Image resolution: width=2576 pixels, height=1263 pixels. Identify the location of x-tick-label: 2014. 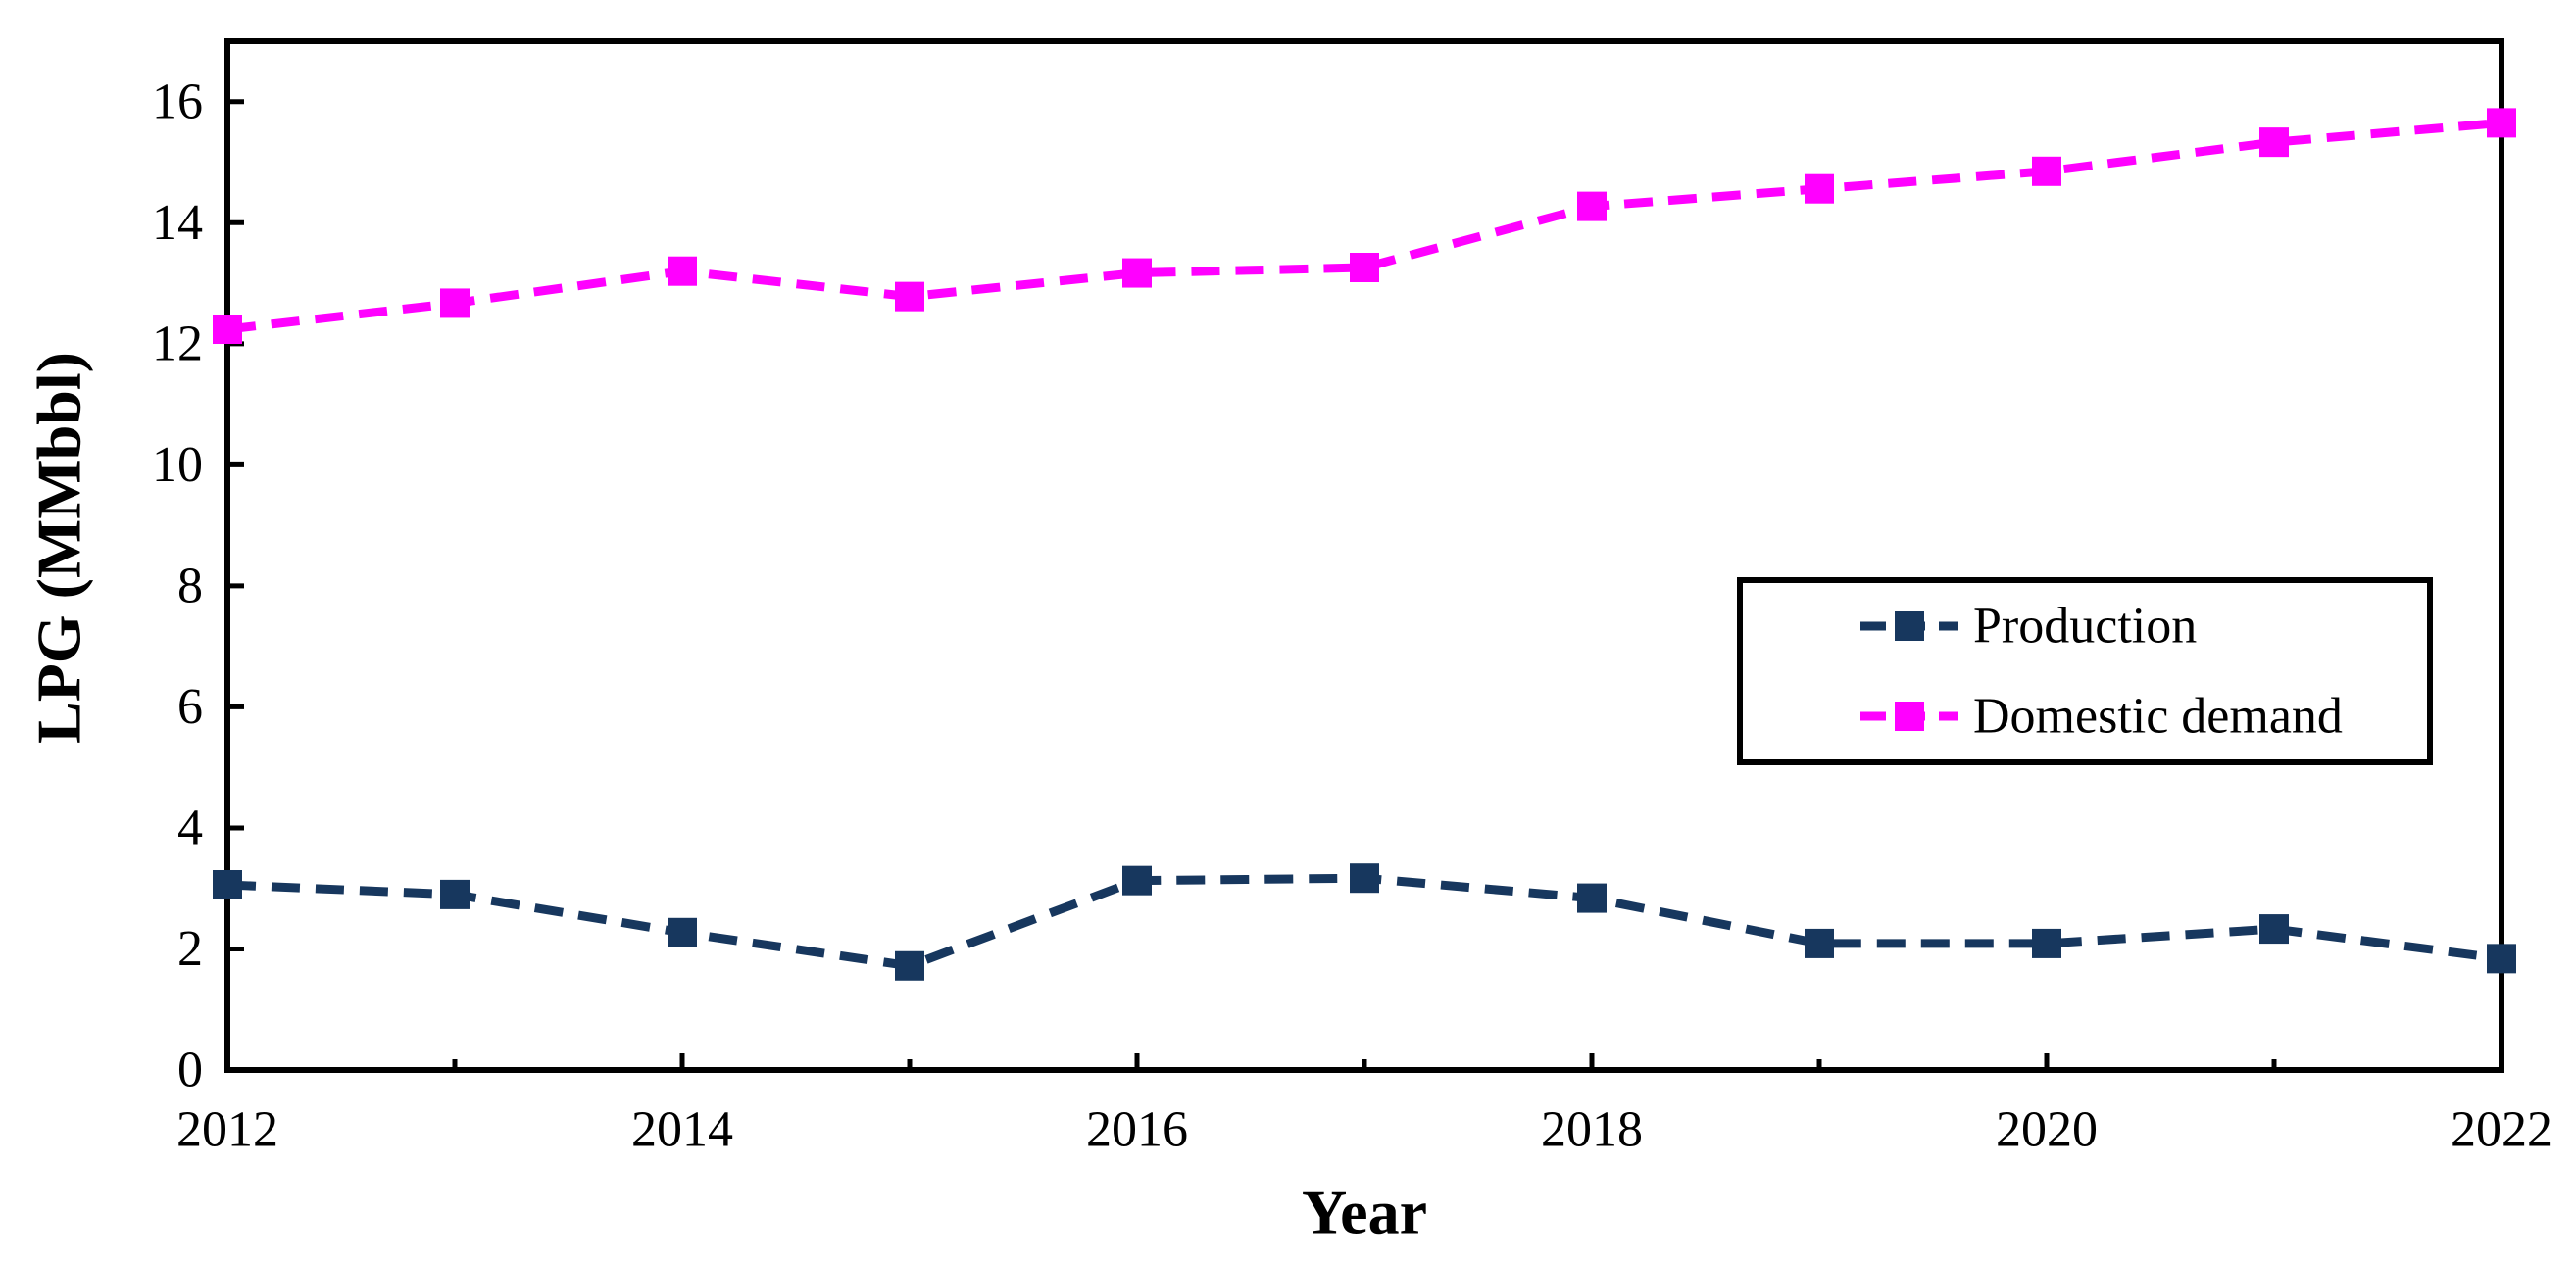
(682, 1130).